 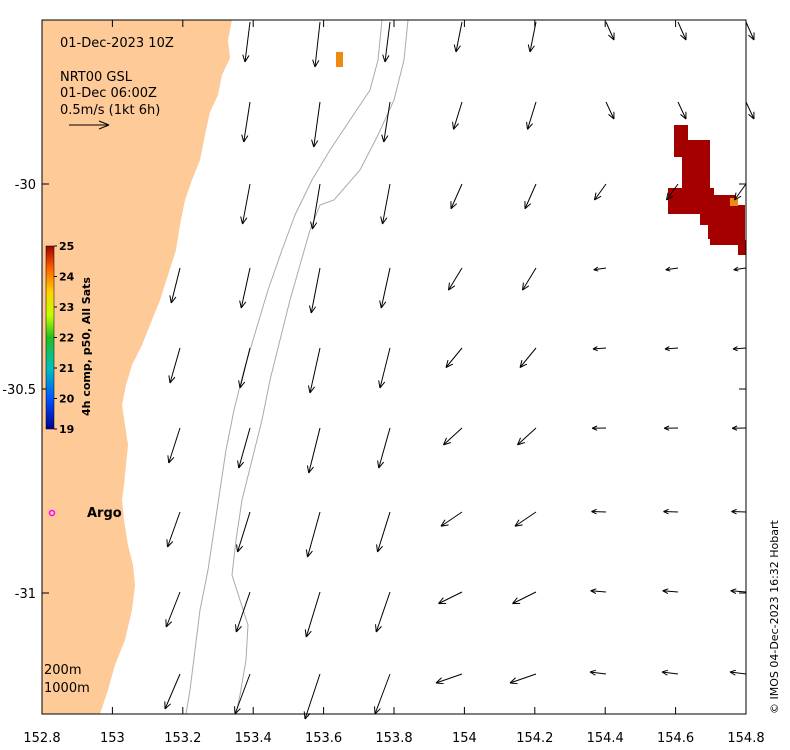 I want to click on x-tick-label: 152.8, so click(x=41, y=738).